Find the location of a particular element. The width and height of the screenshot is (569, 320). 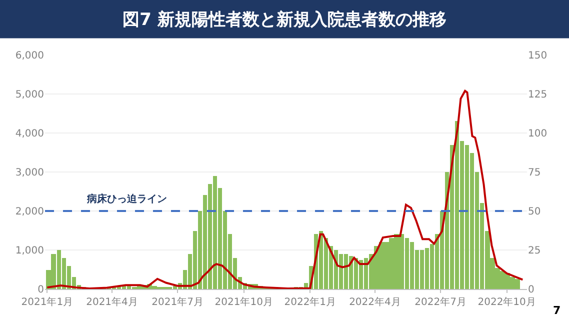

text: 7 is located at coordinates (557, 310).